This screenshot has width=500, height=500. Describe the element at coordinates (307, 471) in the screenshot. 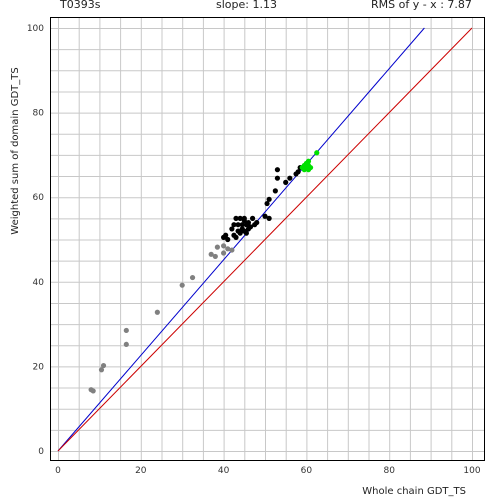

I see `x-tick-label: 60` at that location.